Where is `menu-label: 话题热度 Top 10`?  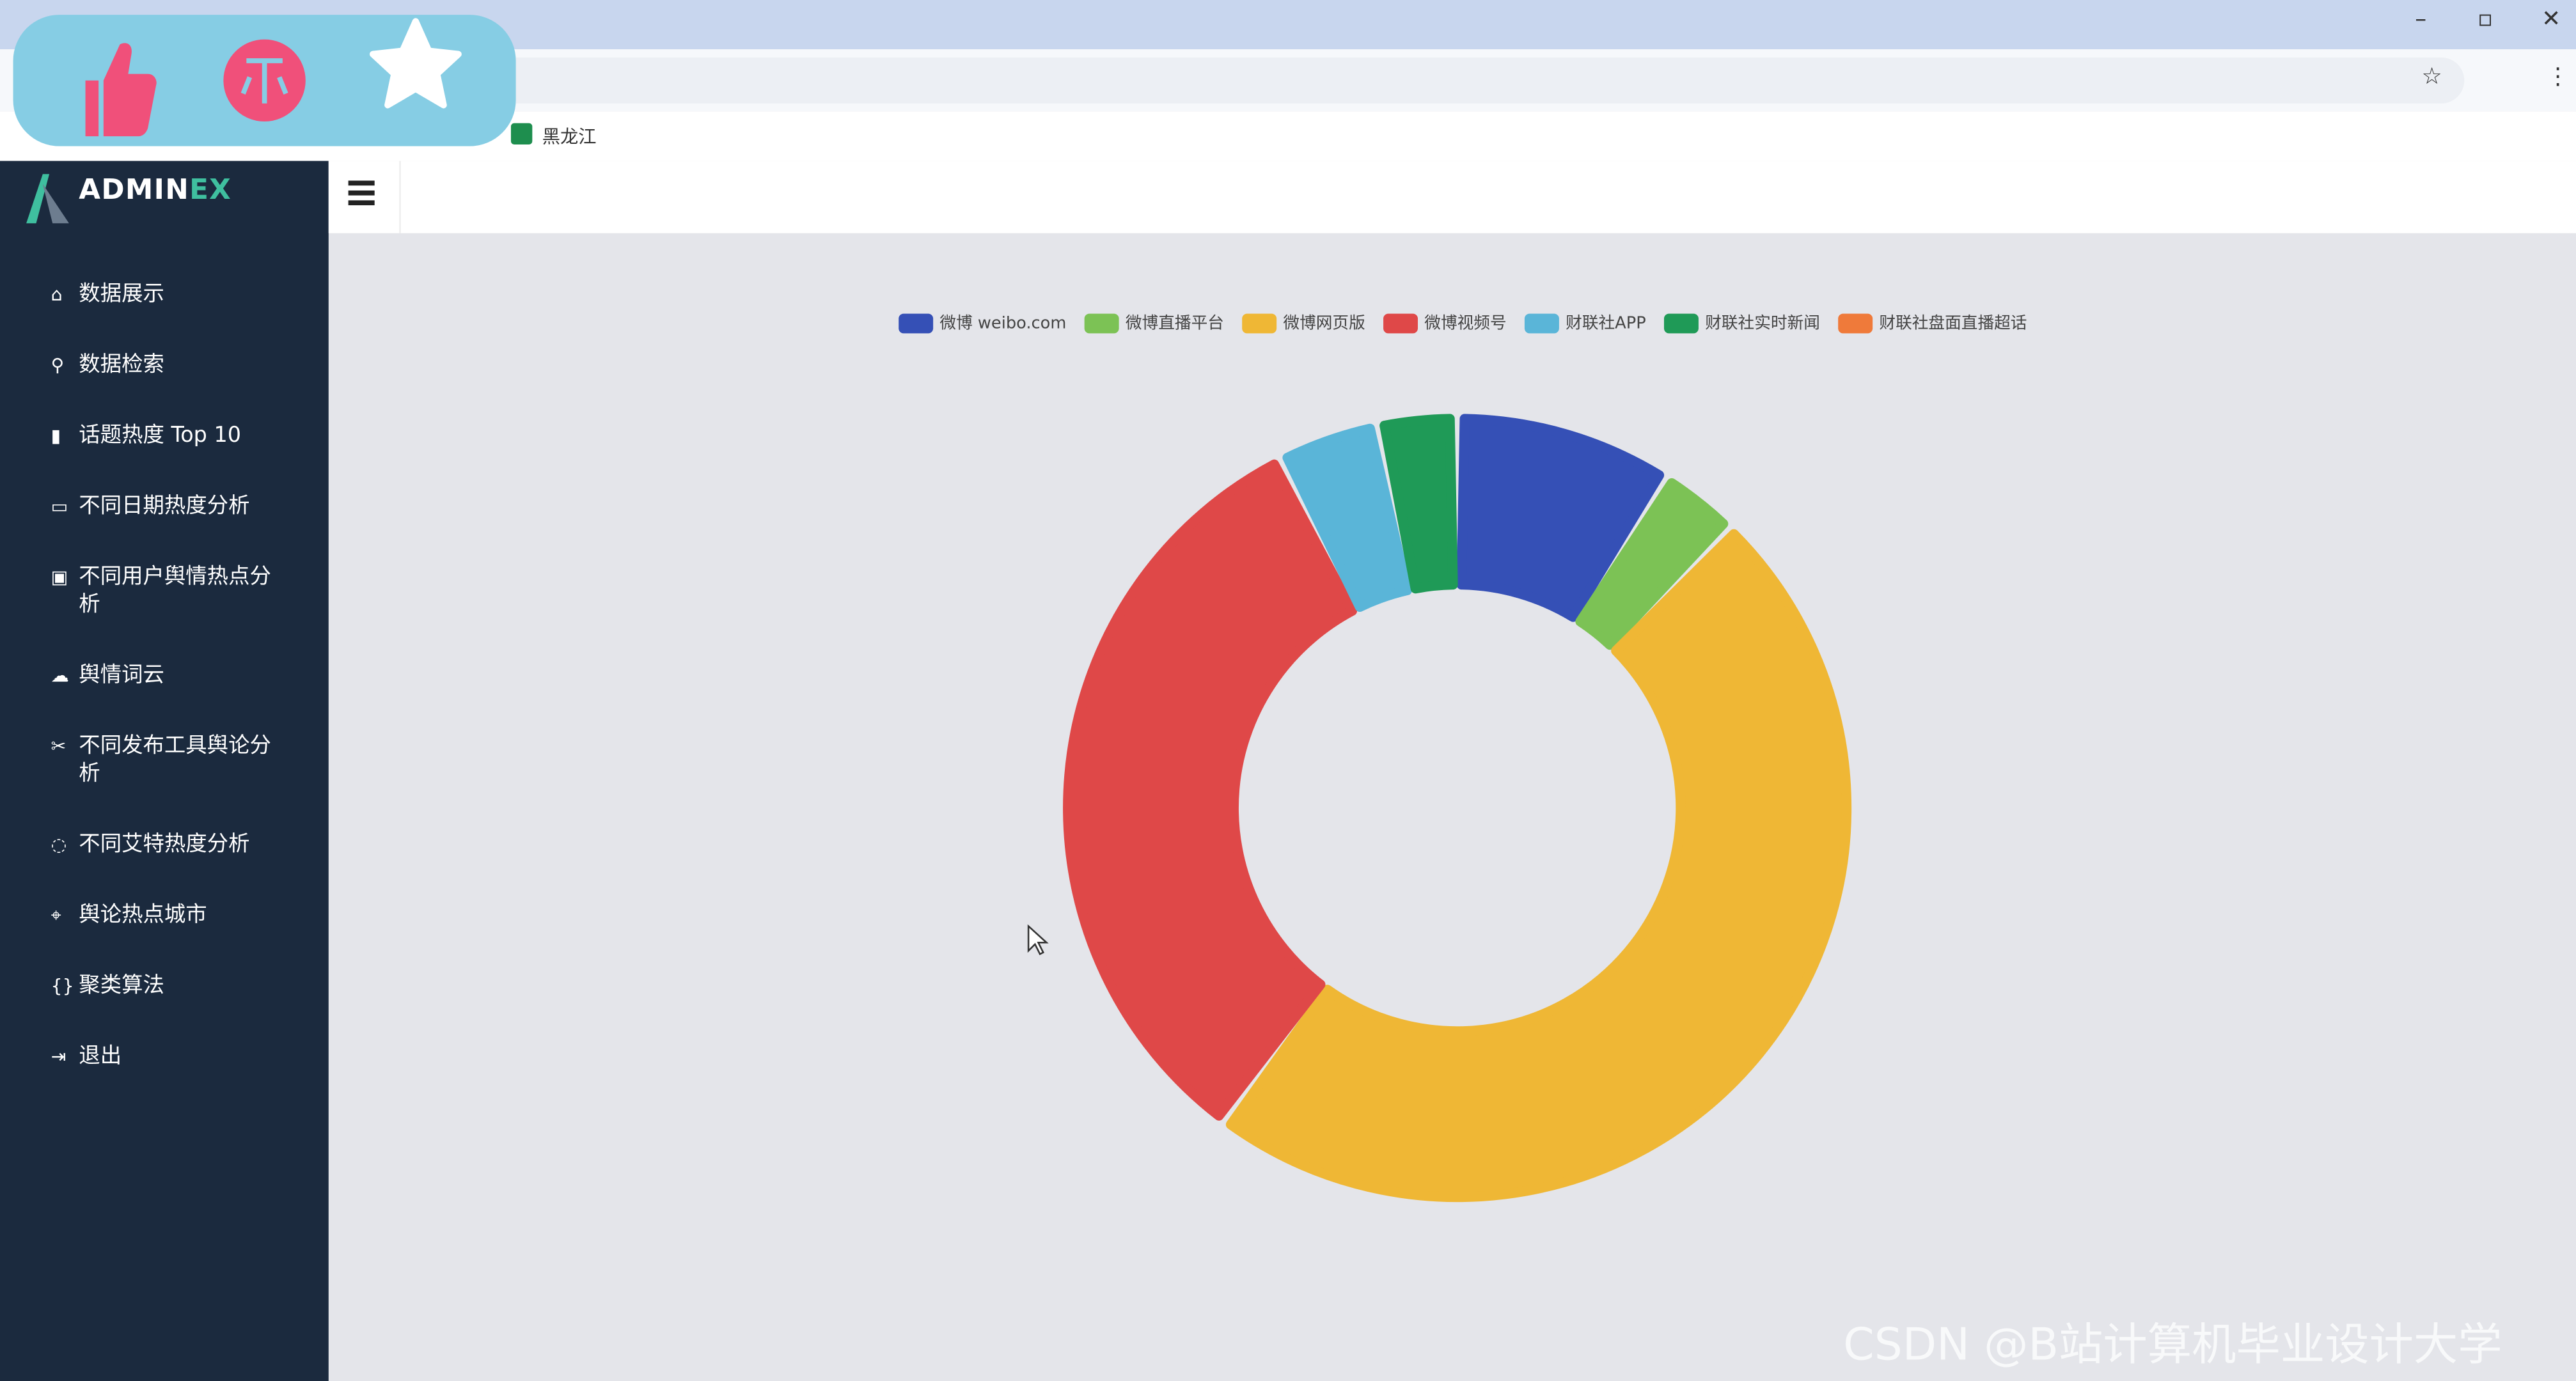
menu-label: 话题热度 Top 10 is located at coordinates (160, 436).